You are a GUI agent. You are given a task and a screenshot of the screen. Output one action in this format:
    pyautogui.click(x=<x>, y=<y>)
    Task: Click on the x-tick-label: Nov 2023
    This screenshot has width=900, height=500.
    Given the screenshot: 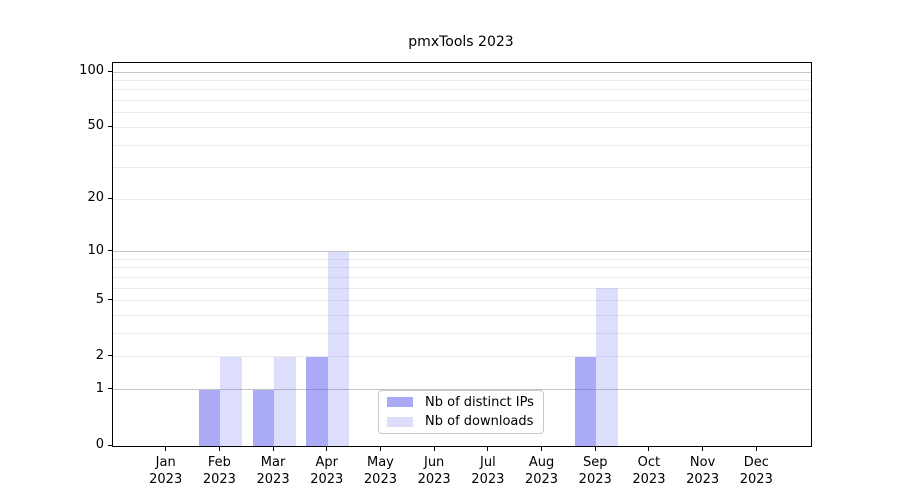 What is the action you would take?
    pyautogui.click(x=703, y=471)
    